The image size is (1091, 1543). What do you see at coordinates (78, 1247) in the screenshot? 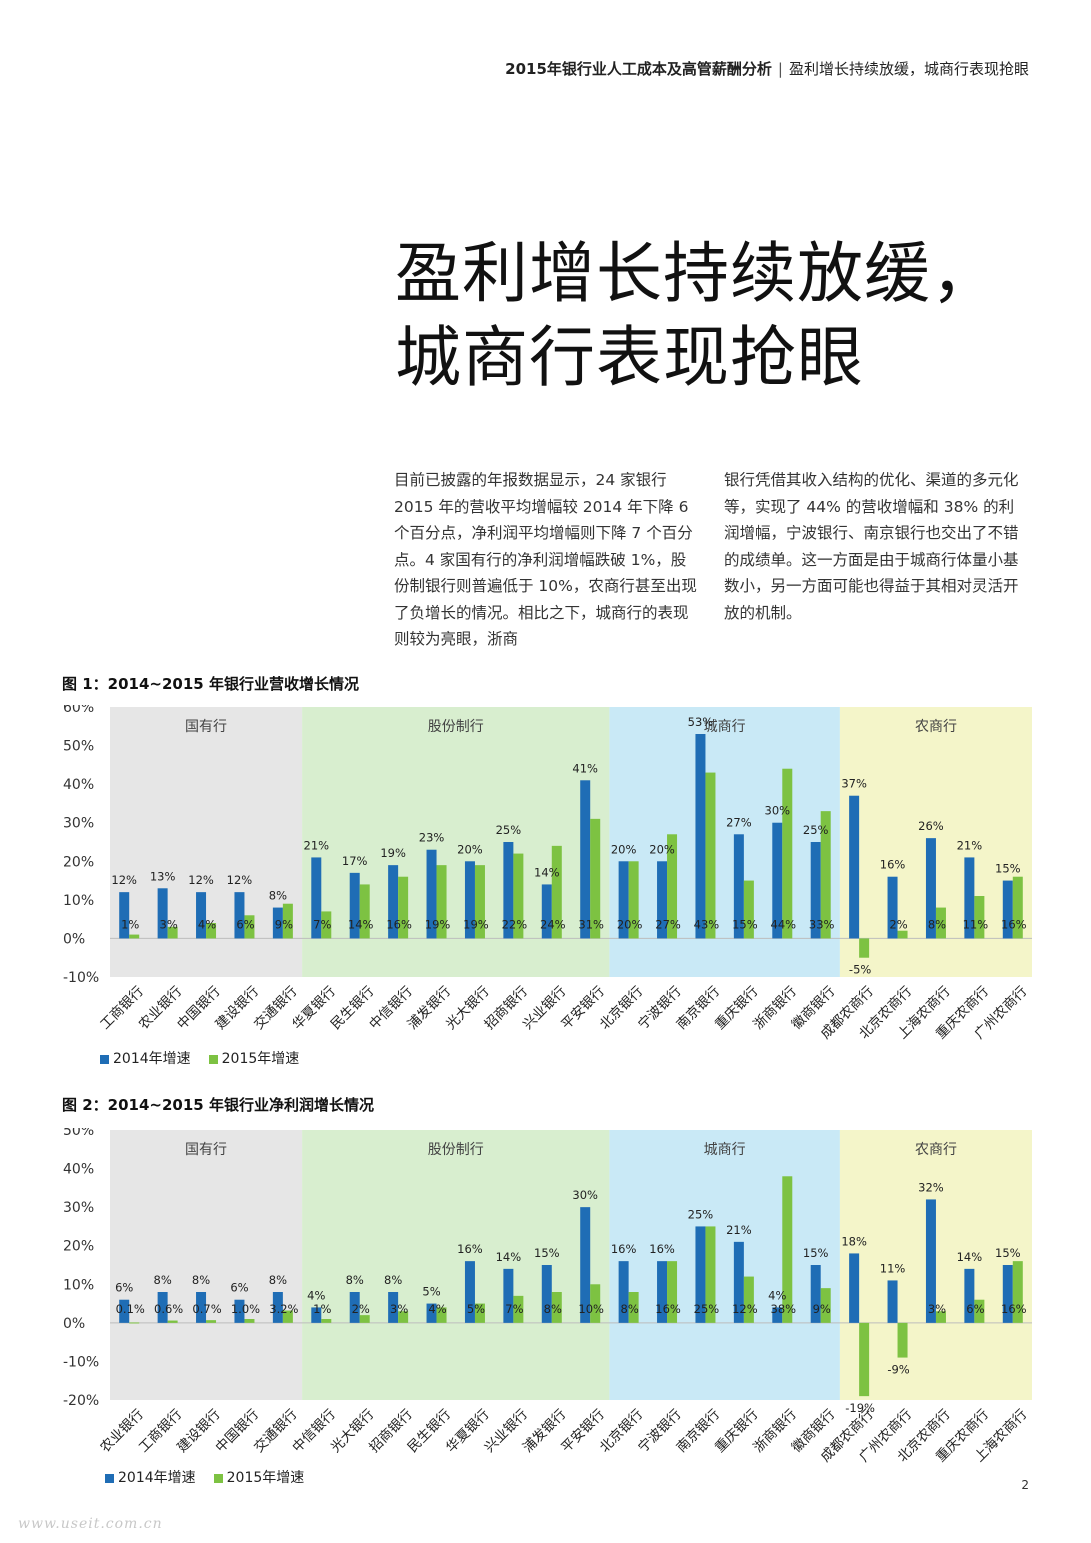
I see `y-tick-label: 20%` at bounding box center [78, 1247].